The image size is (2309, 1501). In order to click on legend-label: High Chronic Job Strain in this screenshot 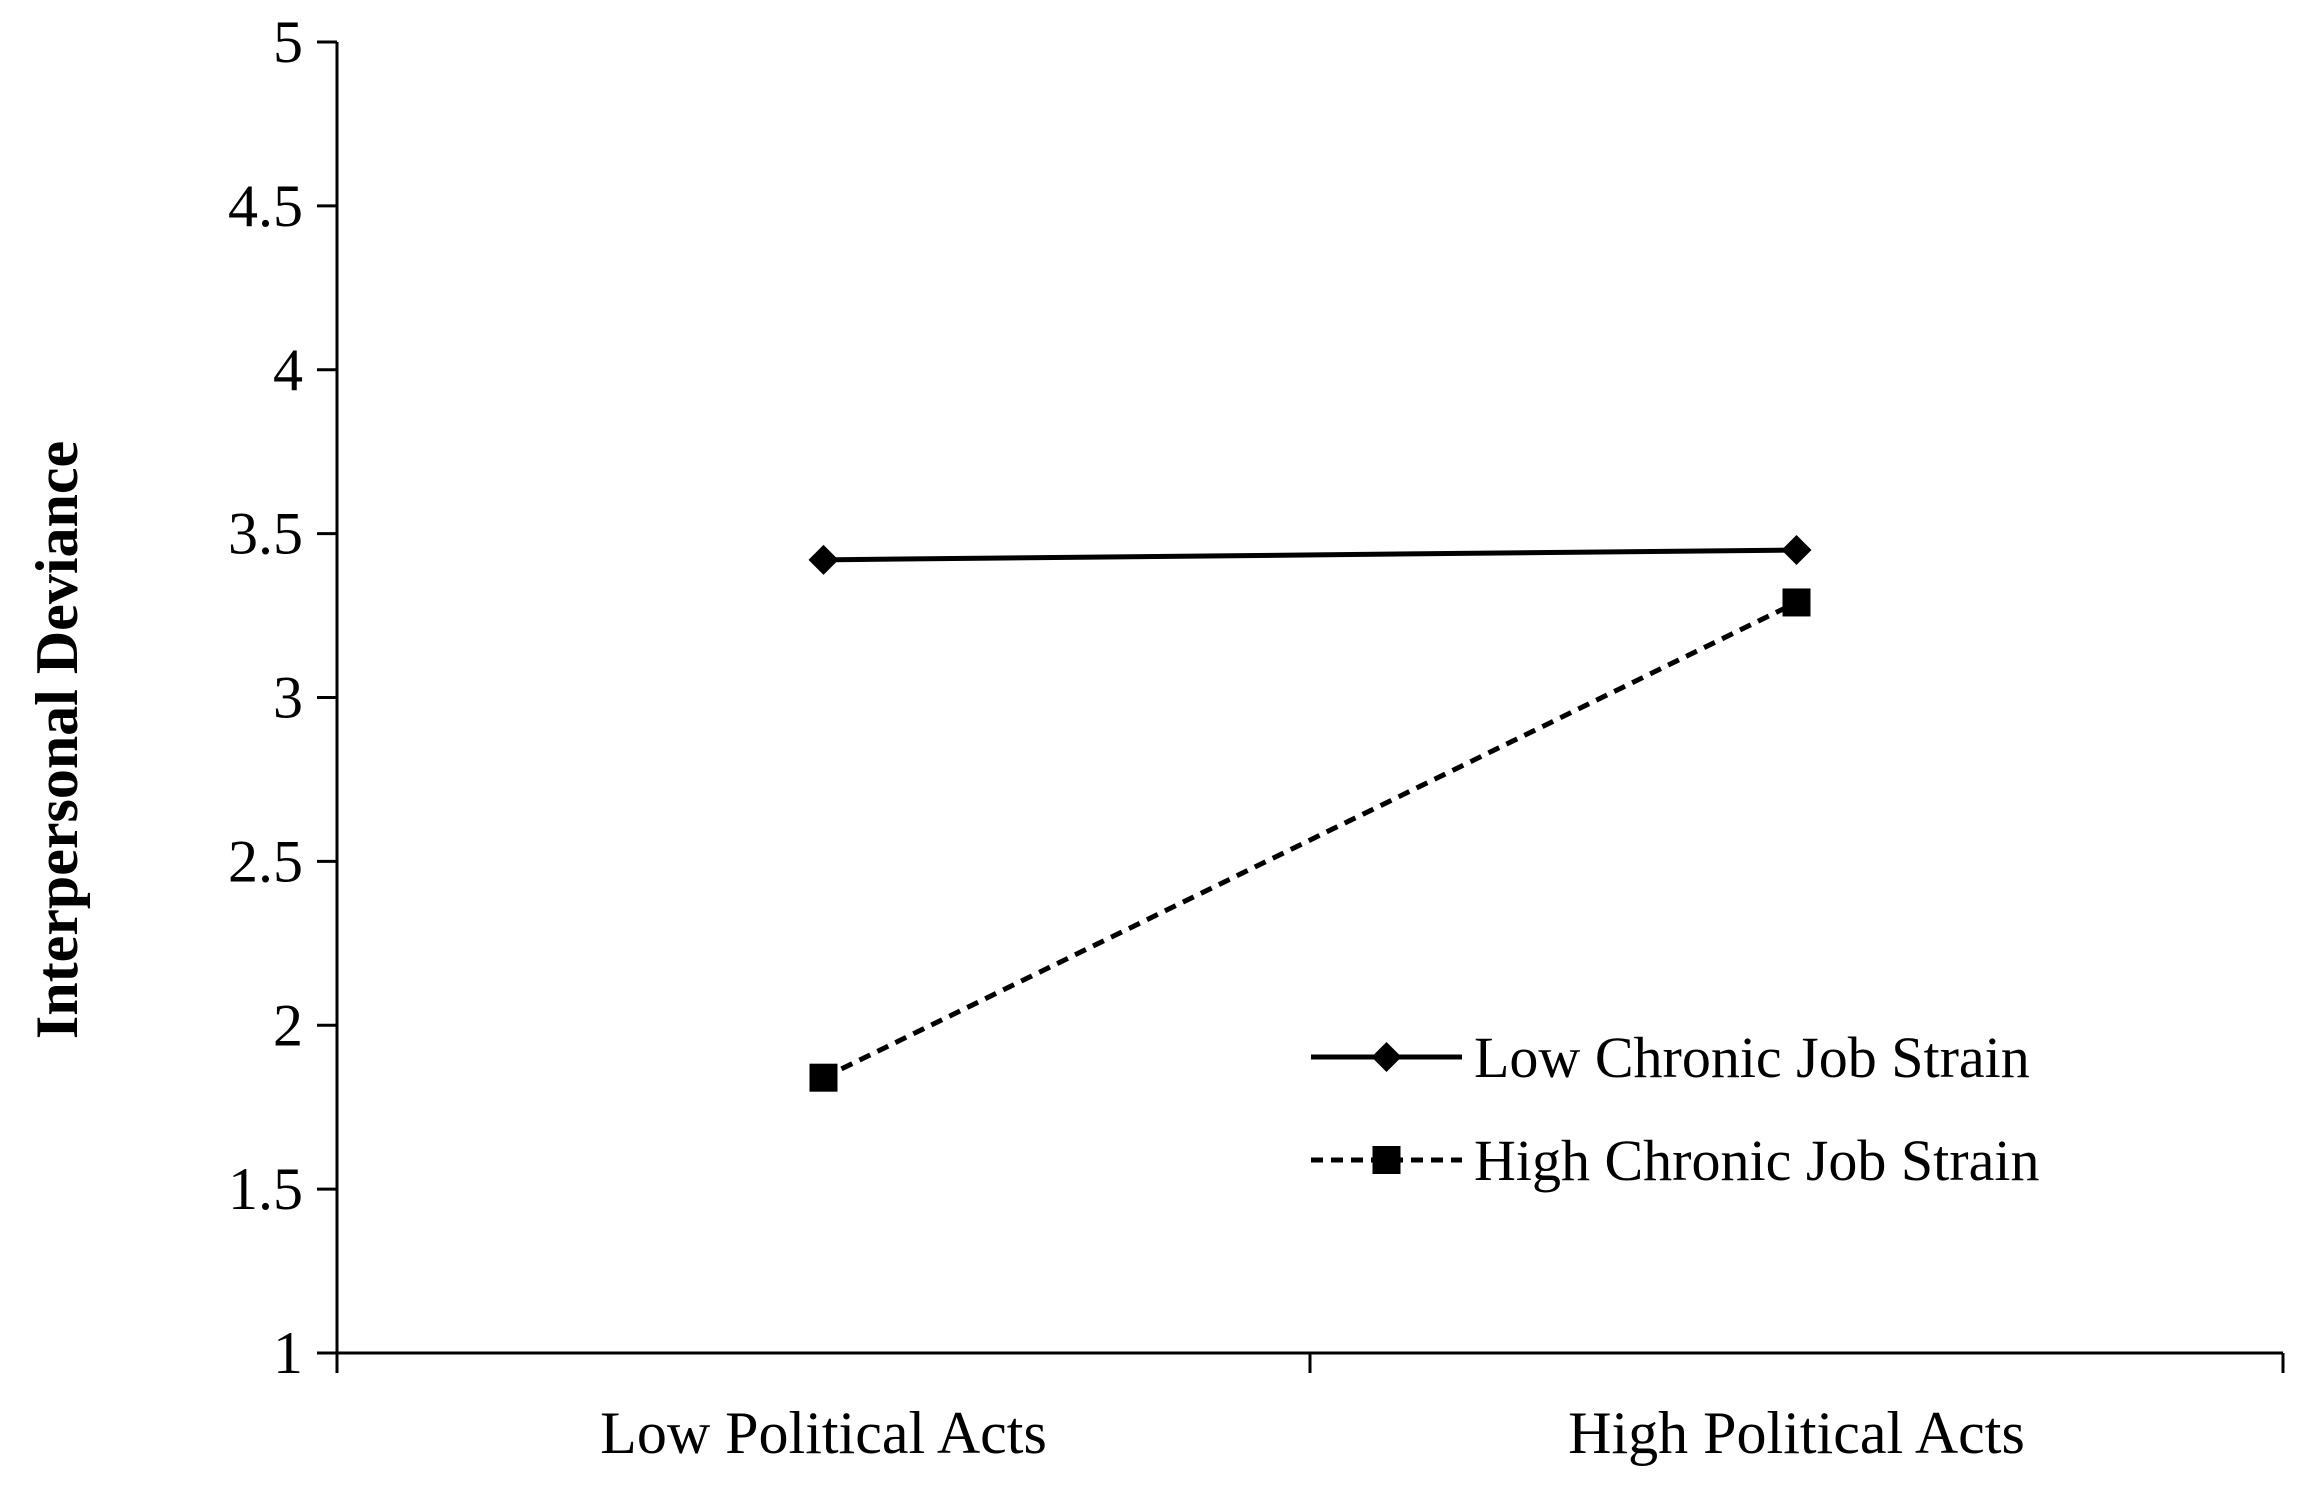, I will do `click(1756, 1160)`.